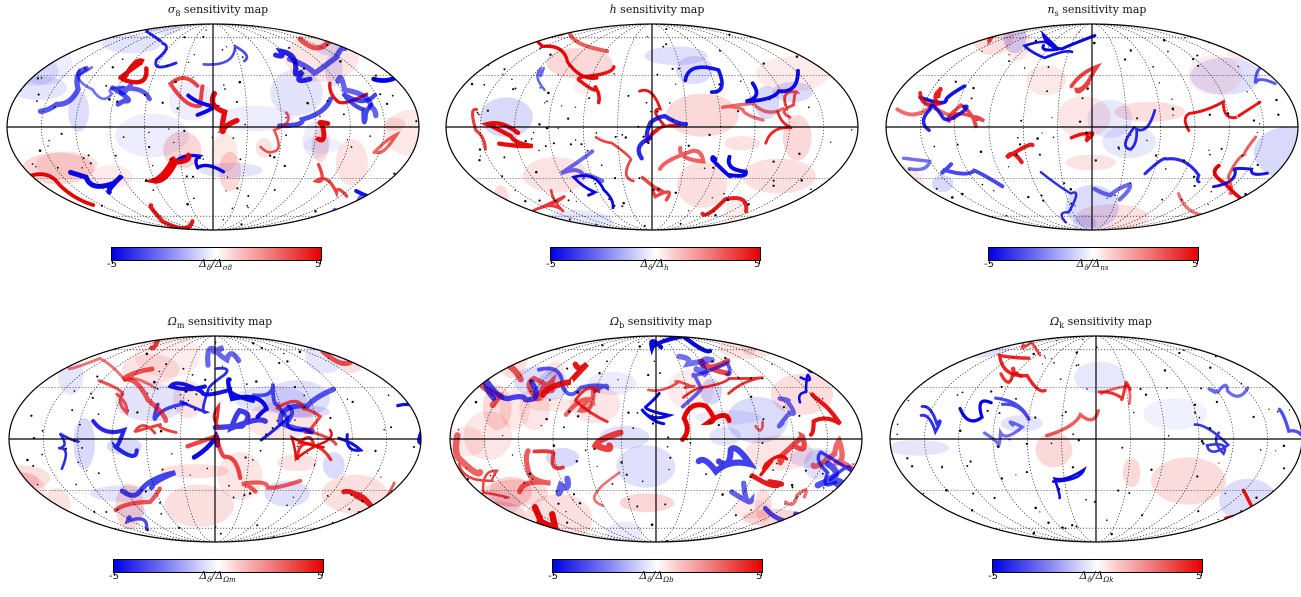 Image resolution: width=1301 pixels, height=597 pixels. Describe the element at coordinates (1095, 439) in the screenshot. I see `axes` at that location.